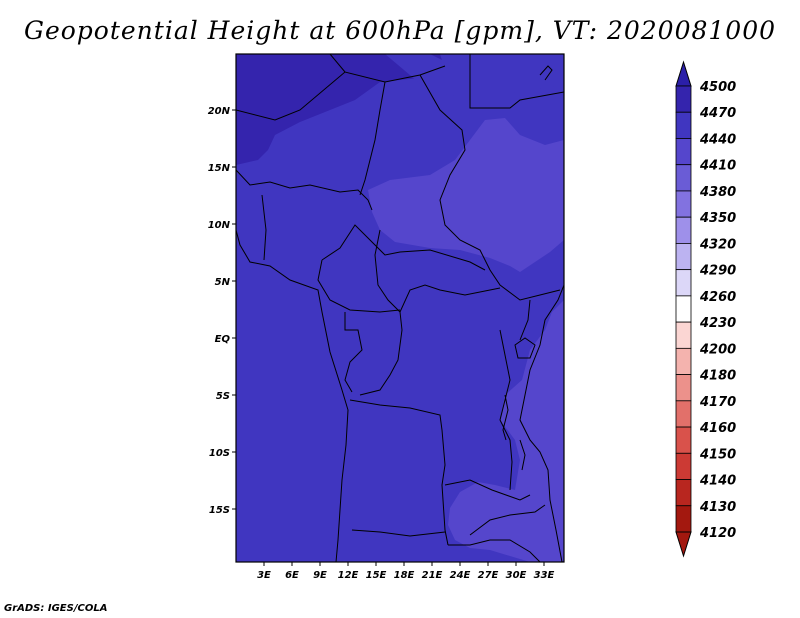  Describe the element at coordinates (717, 323) in the screenshot. I see `colorbar-label-4230: 4230` at that location.